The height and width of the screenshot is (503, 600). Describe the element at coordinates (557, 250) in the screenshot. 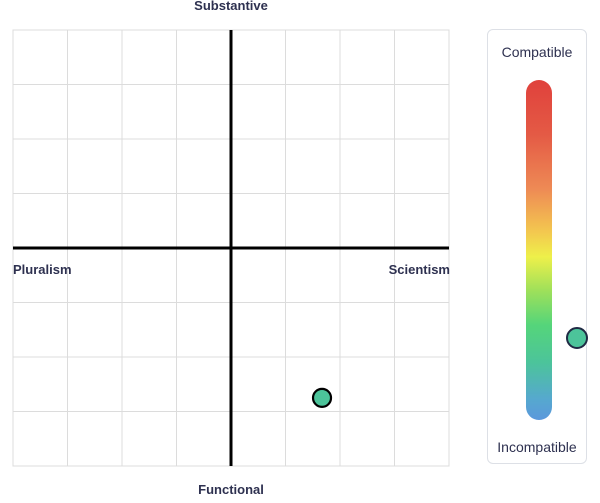

I see `meter-gradient-track` at that location.